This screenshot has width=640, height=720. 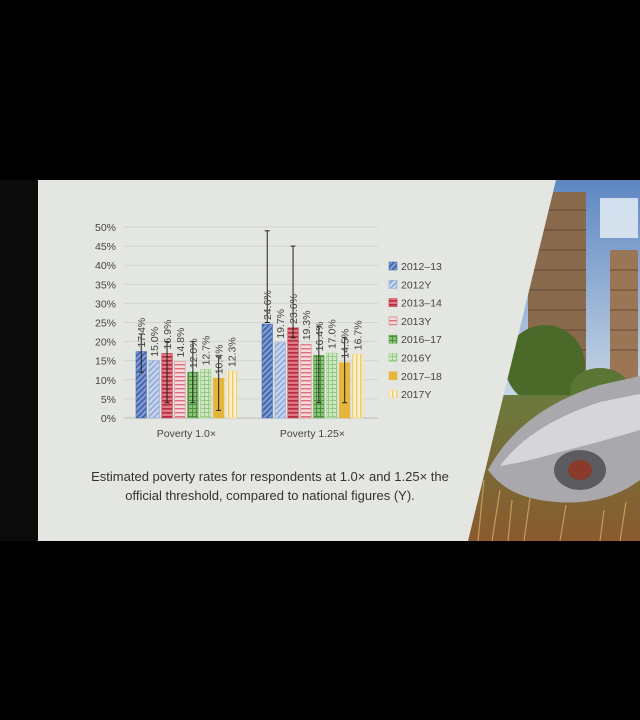 I want to click on y-tick-label: 20%, so click(x=105, y=343).